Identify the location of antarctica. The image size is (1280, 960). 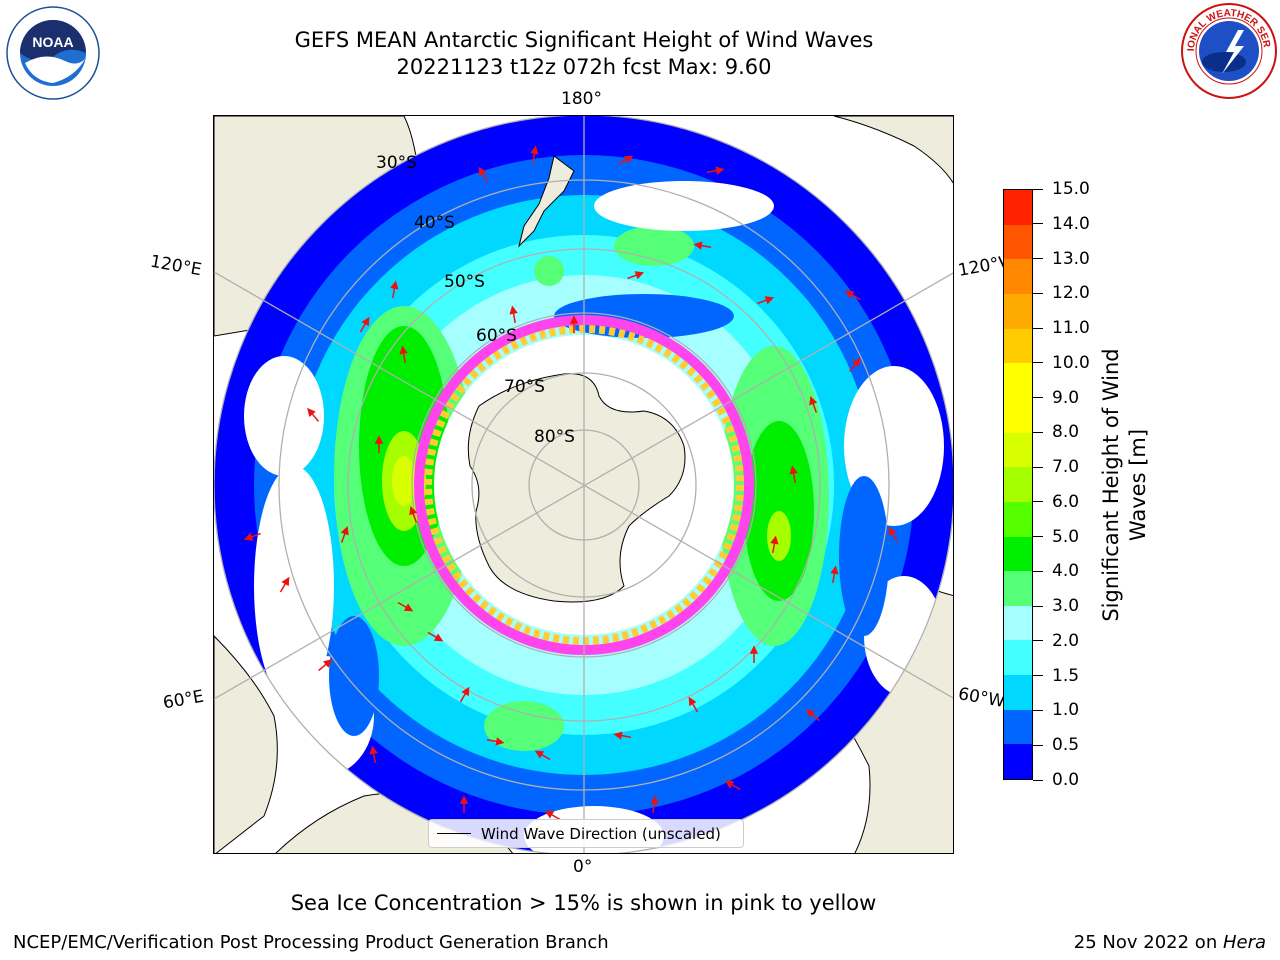
(576, 488).